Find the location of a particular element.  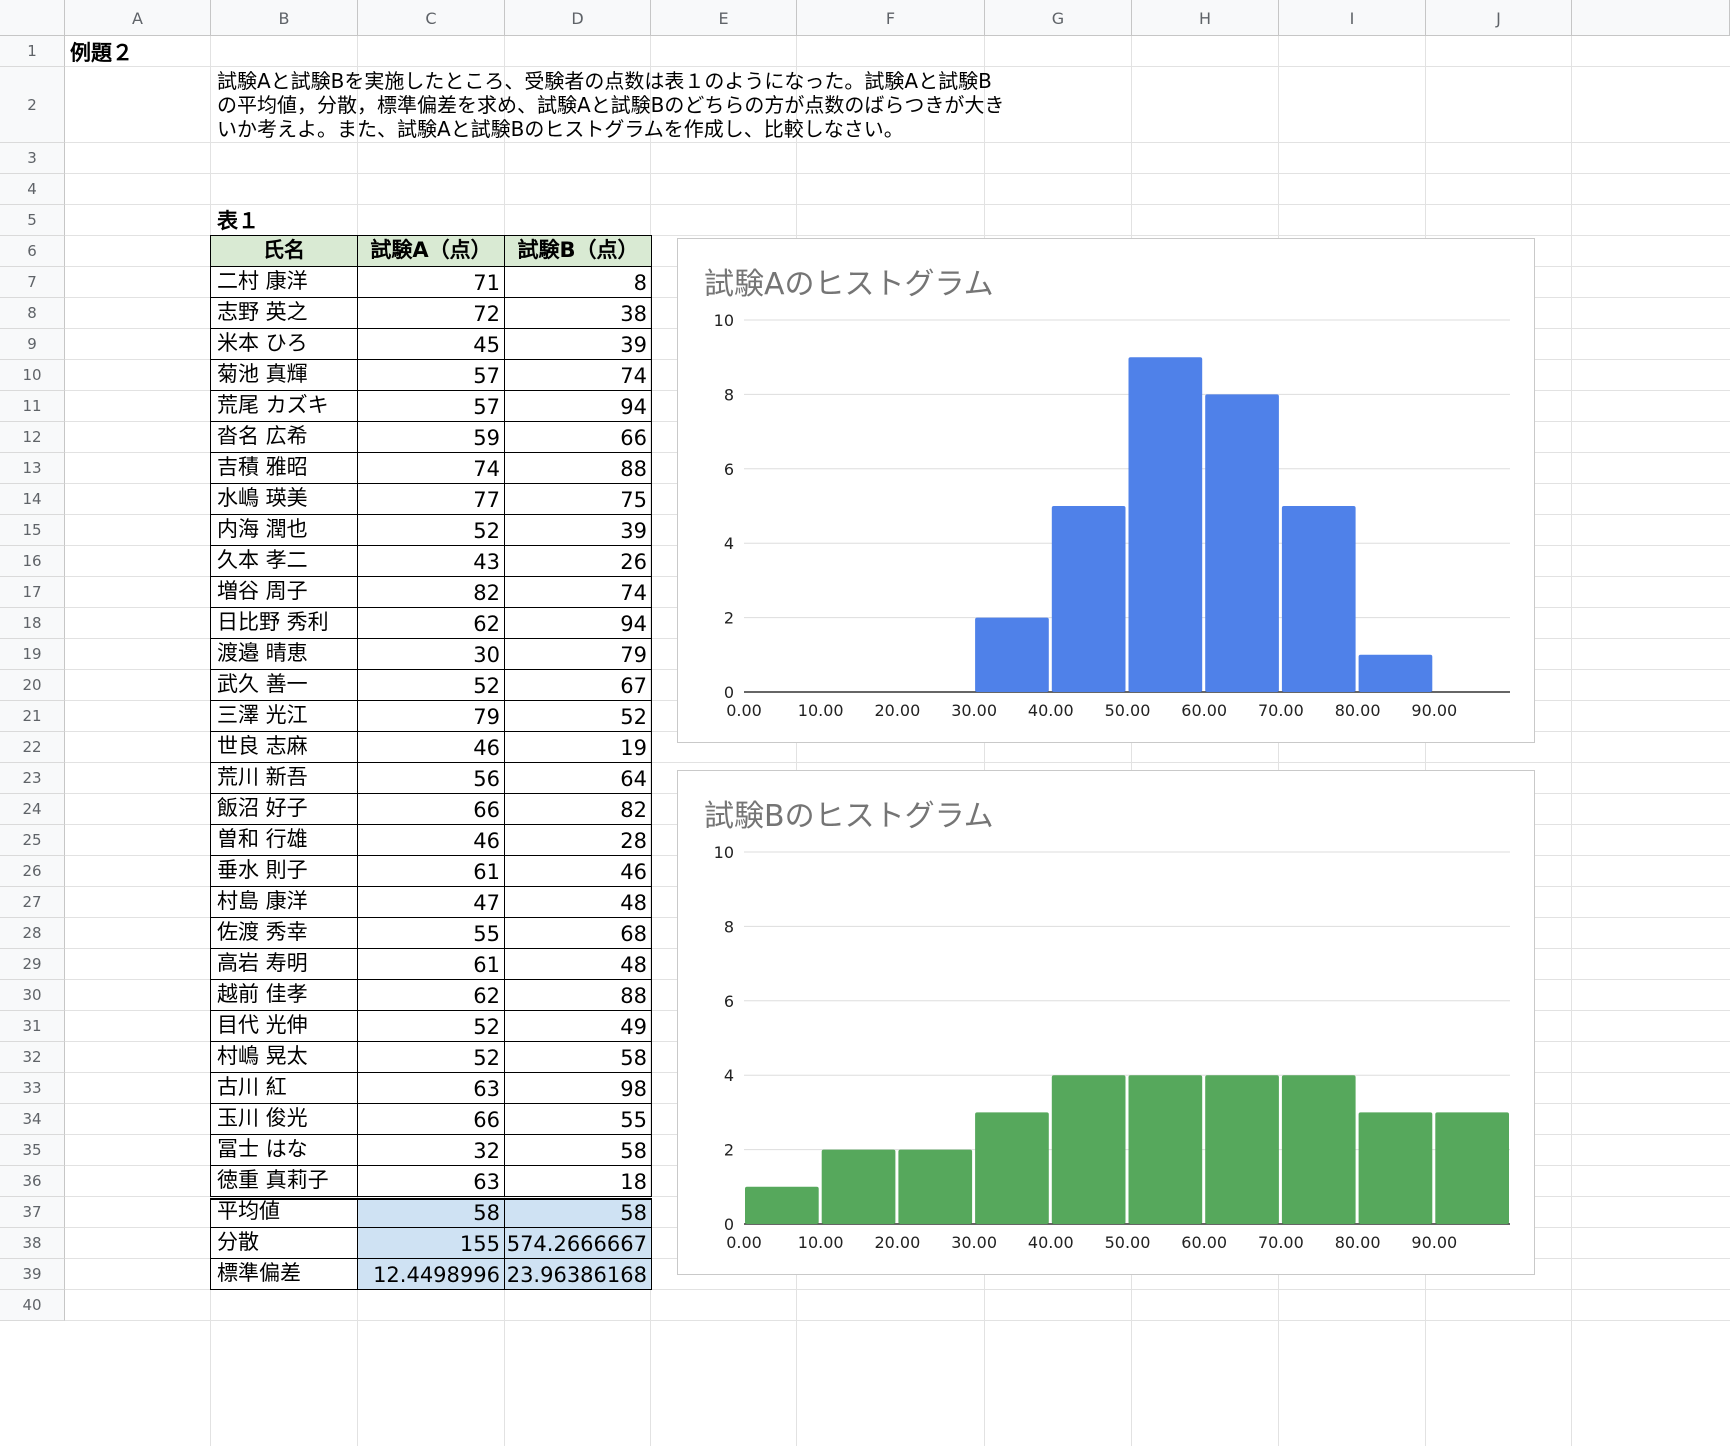

score-b-cell: 46 is located at coordinates (578, 871).